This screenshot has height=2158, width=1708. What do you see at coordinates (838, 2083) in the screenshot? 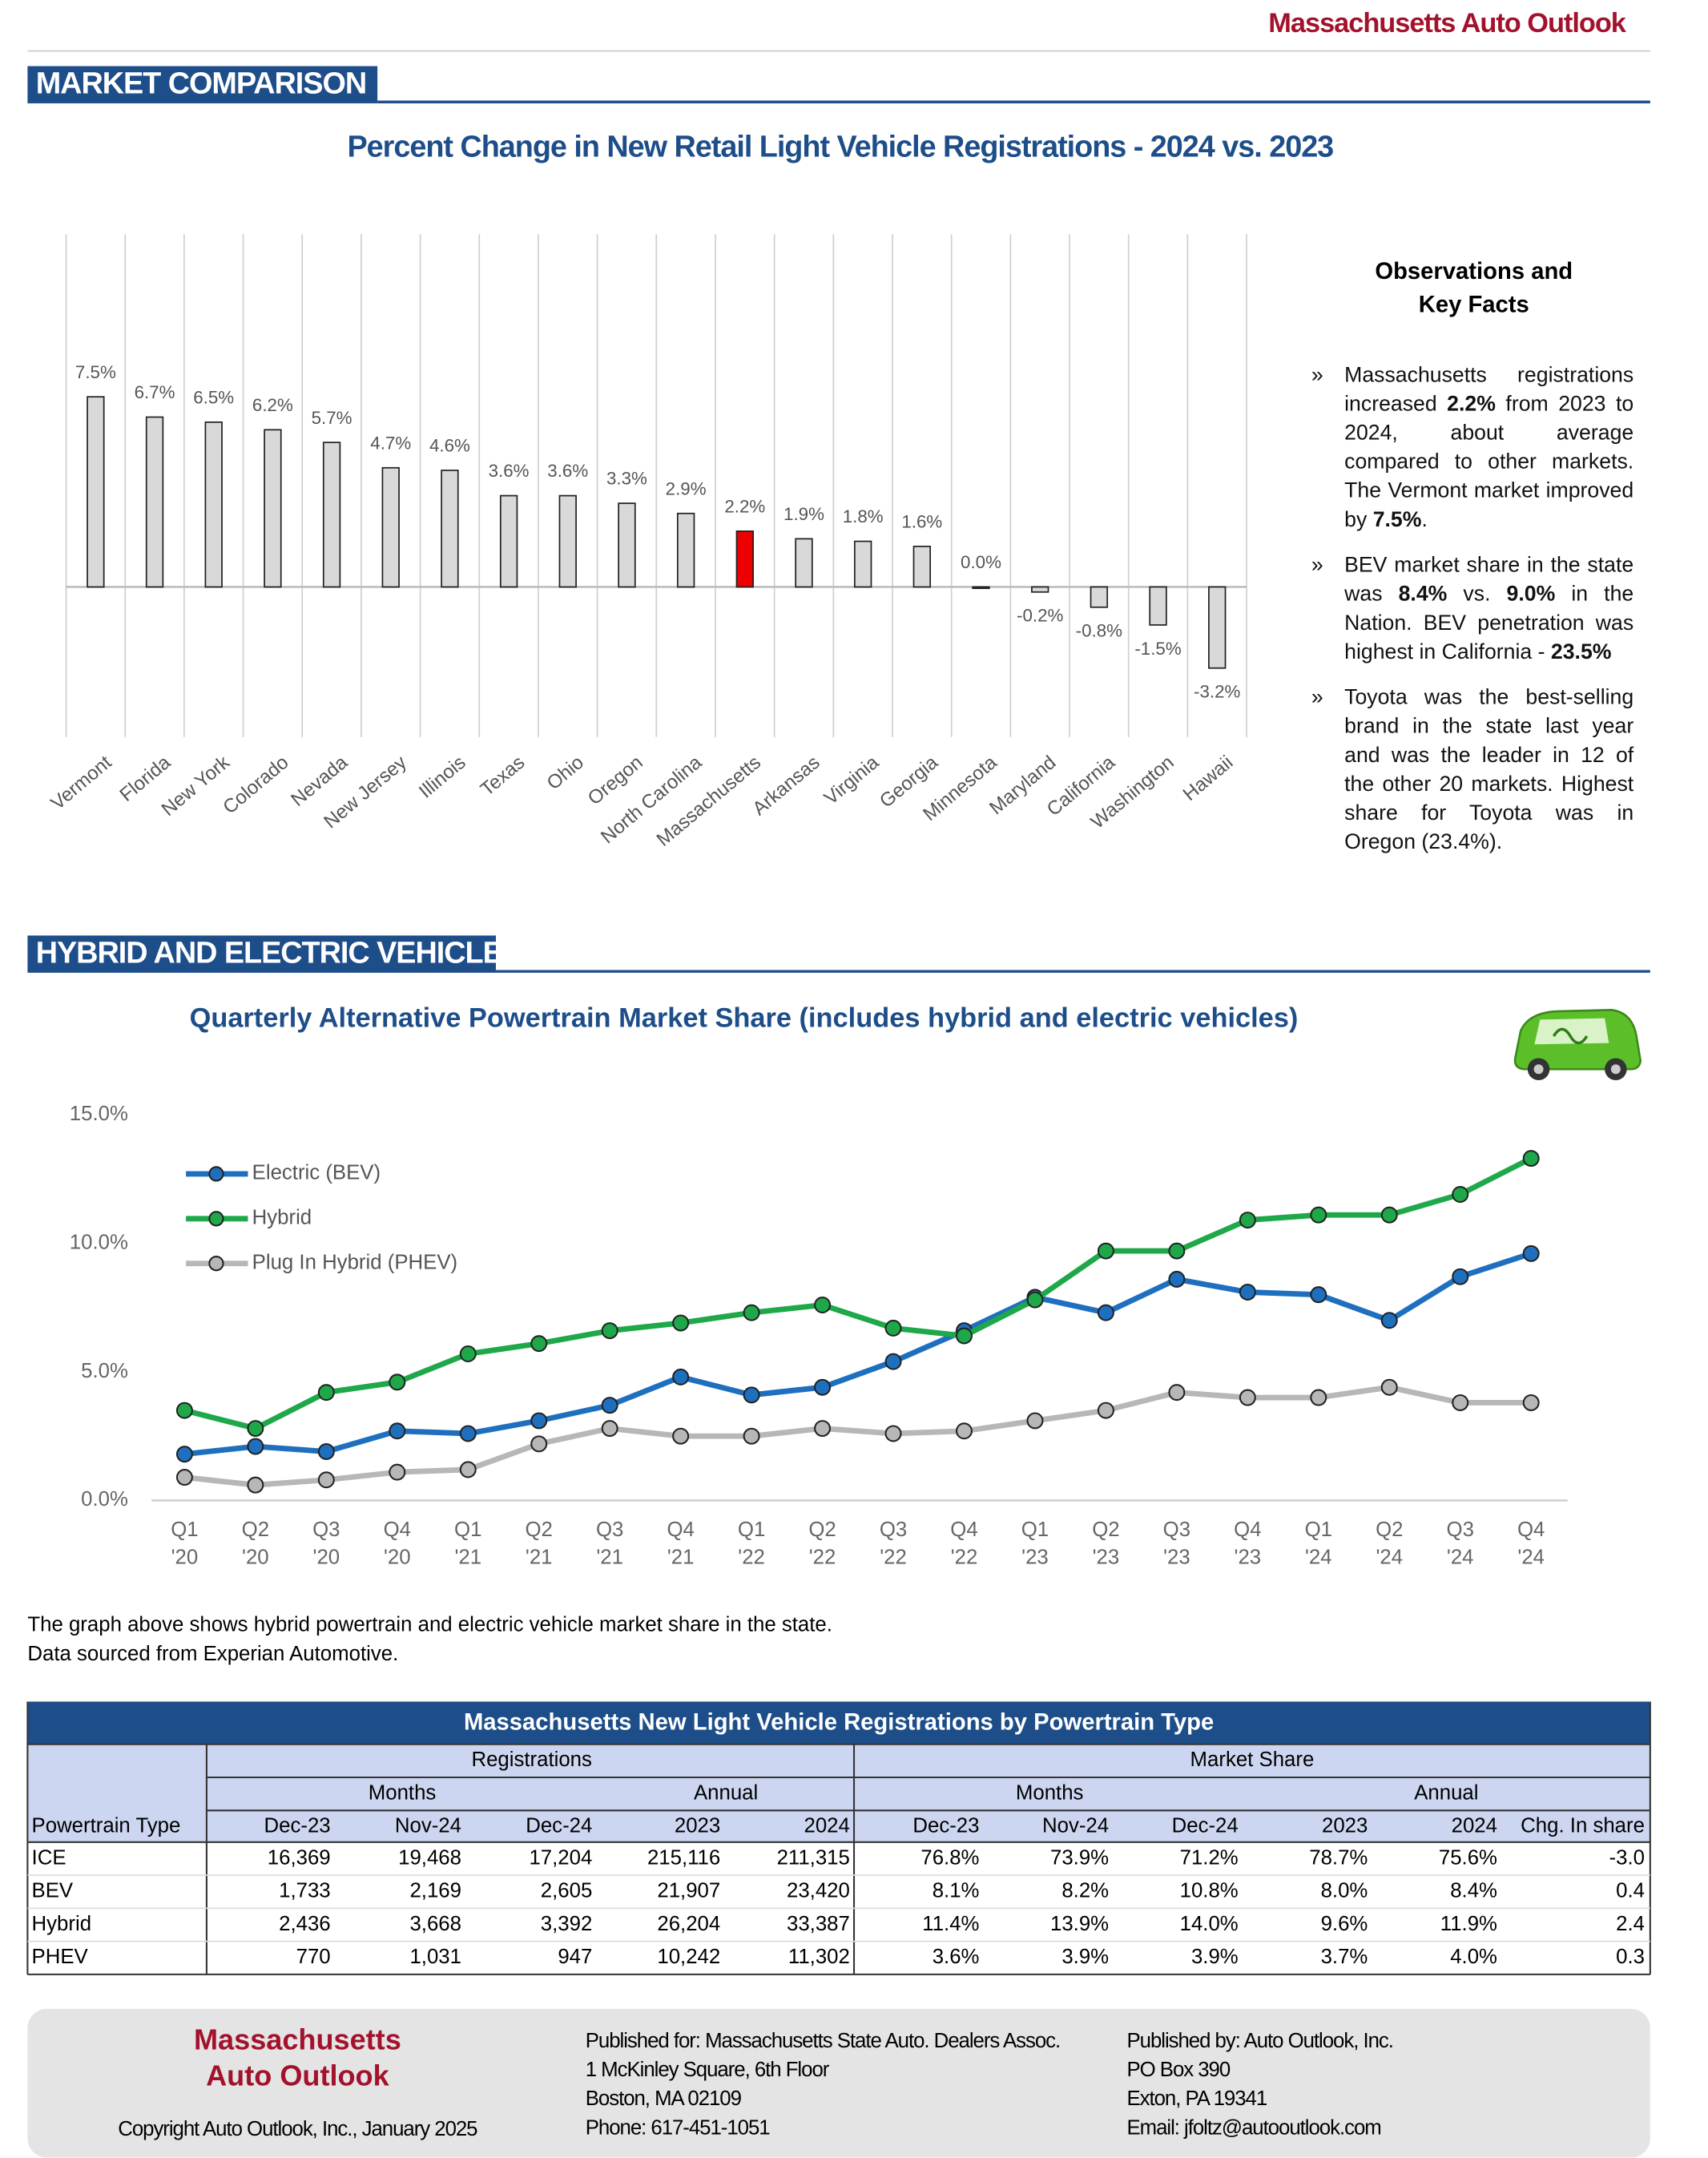
I see `footer-box` at bounding box center [838, 2083].